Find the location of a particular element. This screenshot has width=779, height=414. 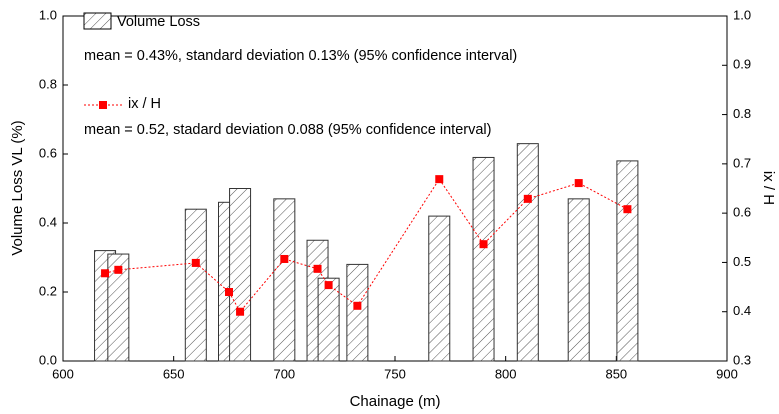

x-tick-label: 850 is located at coordinates (616, 373).